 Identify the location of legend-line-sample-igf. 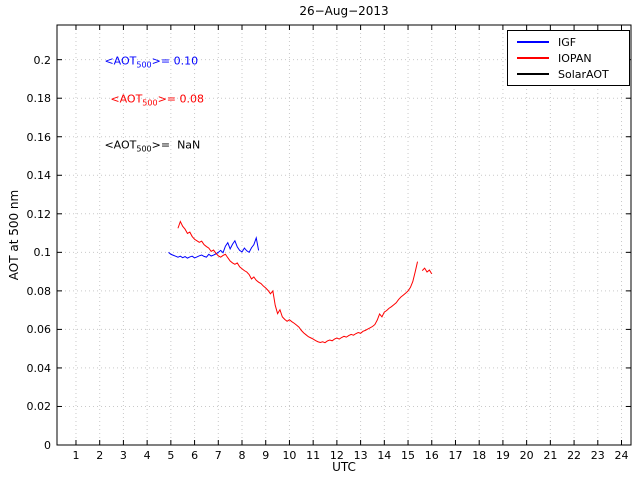
(533, 42).